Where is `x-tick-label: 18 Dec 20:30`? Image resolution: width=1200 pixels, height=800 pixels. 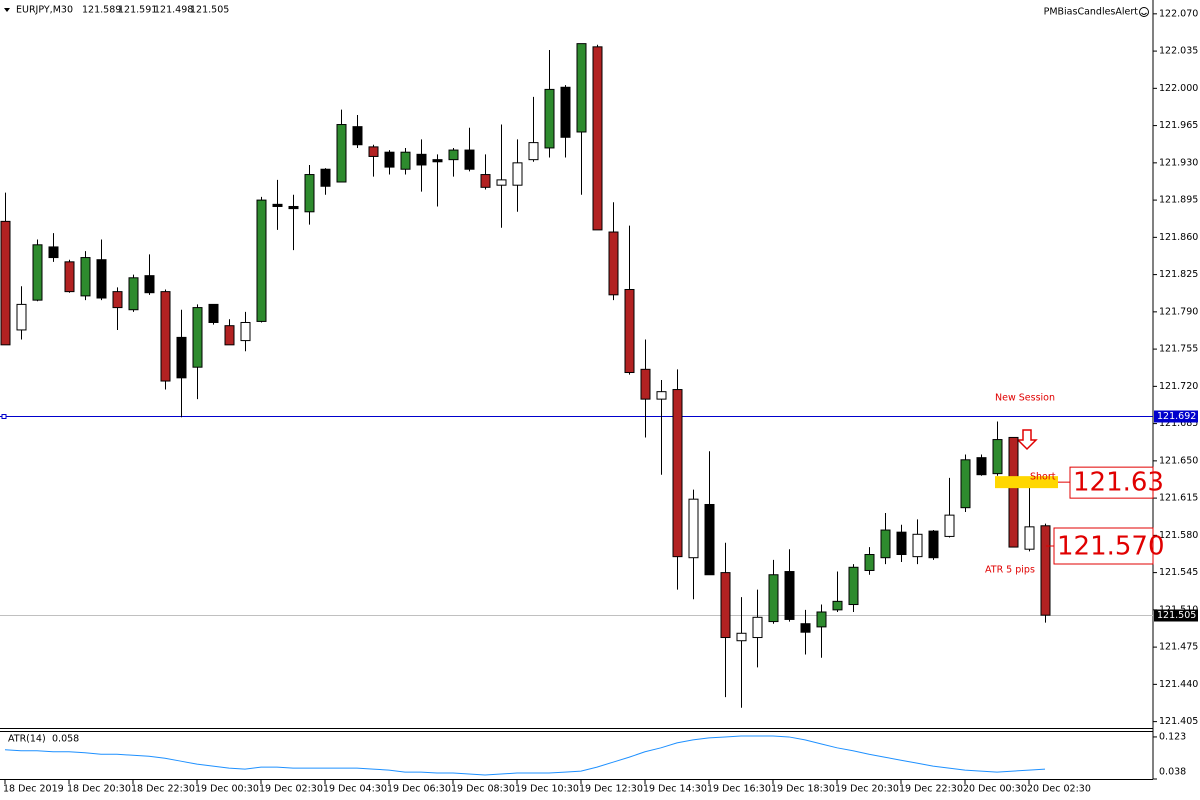 x-tick-label: 18 Dec 20:30 is located at coordinates (99, 789).